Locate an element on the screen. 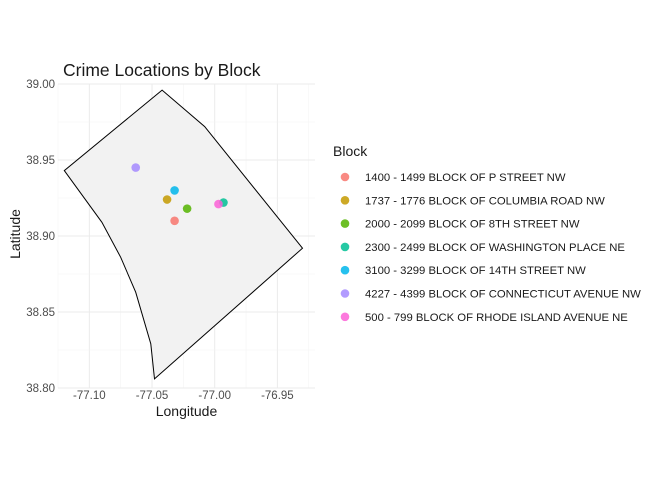 The image size is (672, 480). legend-item: 3100 - 3299 BLOCK OF 14TH STREET NW is located at coordinates (463, 271).